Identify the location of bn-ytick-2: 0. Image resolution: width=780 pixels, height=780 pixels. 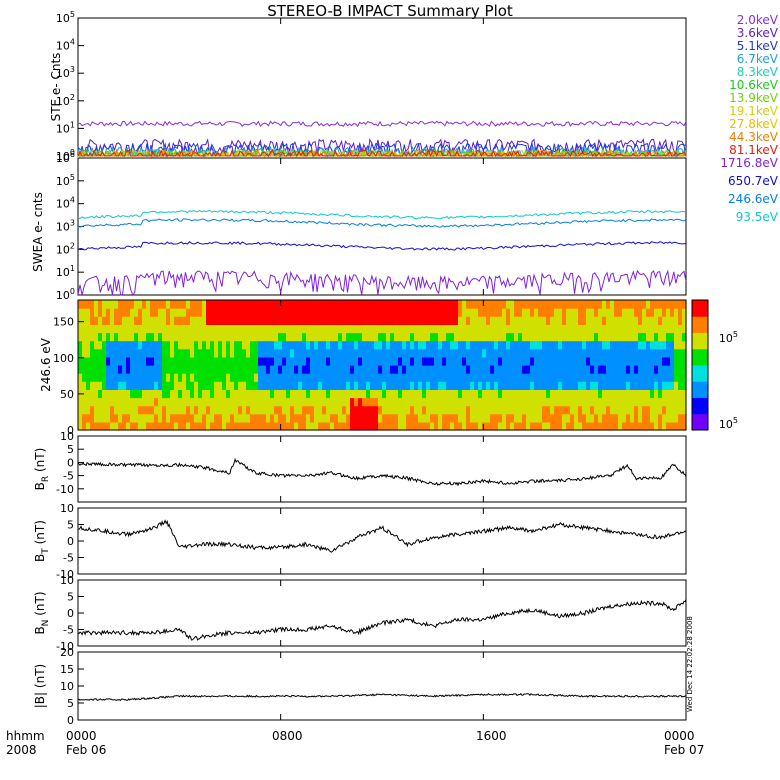
(70, 613).